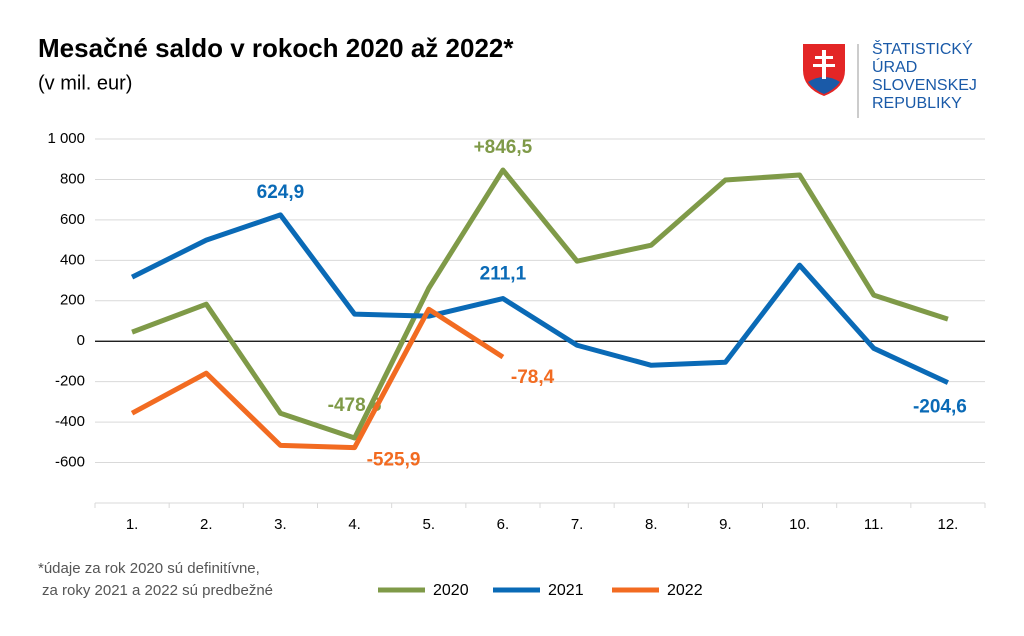 The image size is (1024, 636). What do you see at coordinates (725, 524) in the screenshot?
I see `x-tick-label: 9.` at bounding box center [725, 524].